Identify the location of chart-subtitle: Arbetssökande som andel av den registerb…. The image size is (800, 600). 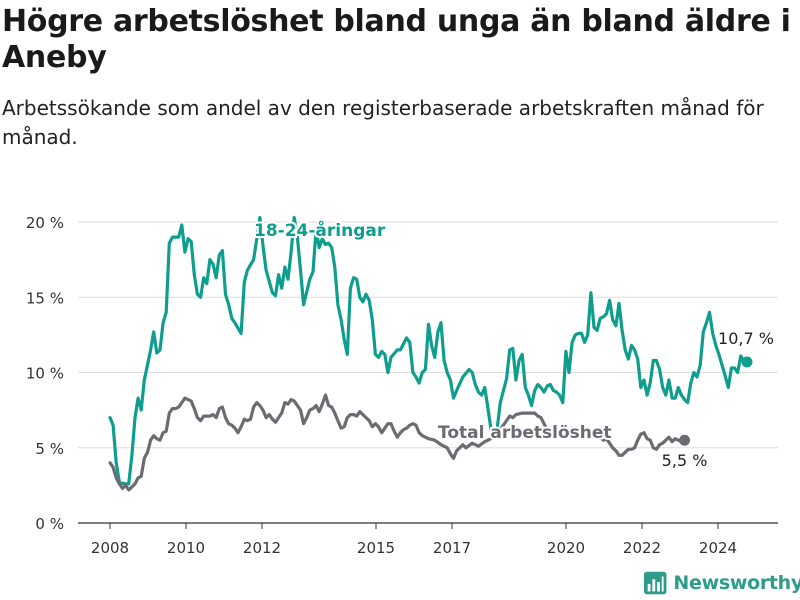
(383, 122).